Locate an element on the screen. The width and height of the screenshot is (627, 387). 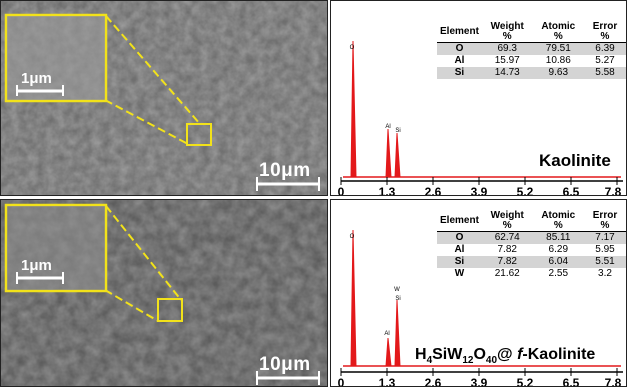
peak-si-w is located at coordinates (397, 333).